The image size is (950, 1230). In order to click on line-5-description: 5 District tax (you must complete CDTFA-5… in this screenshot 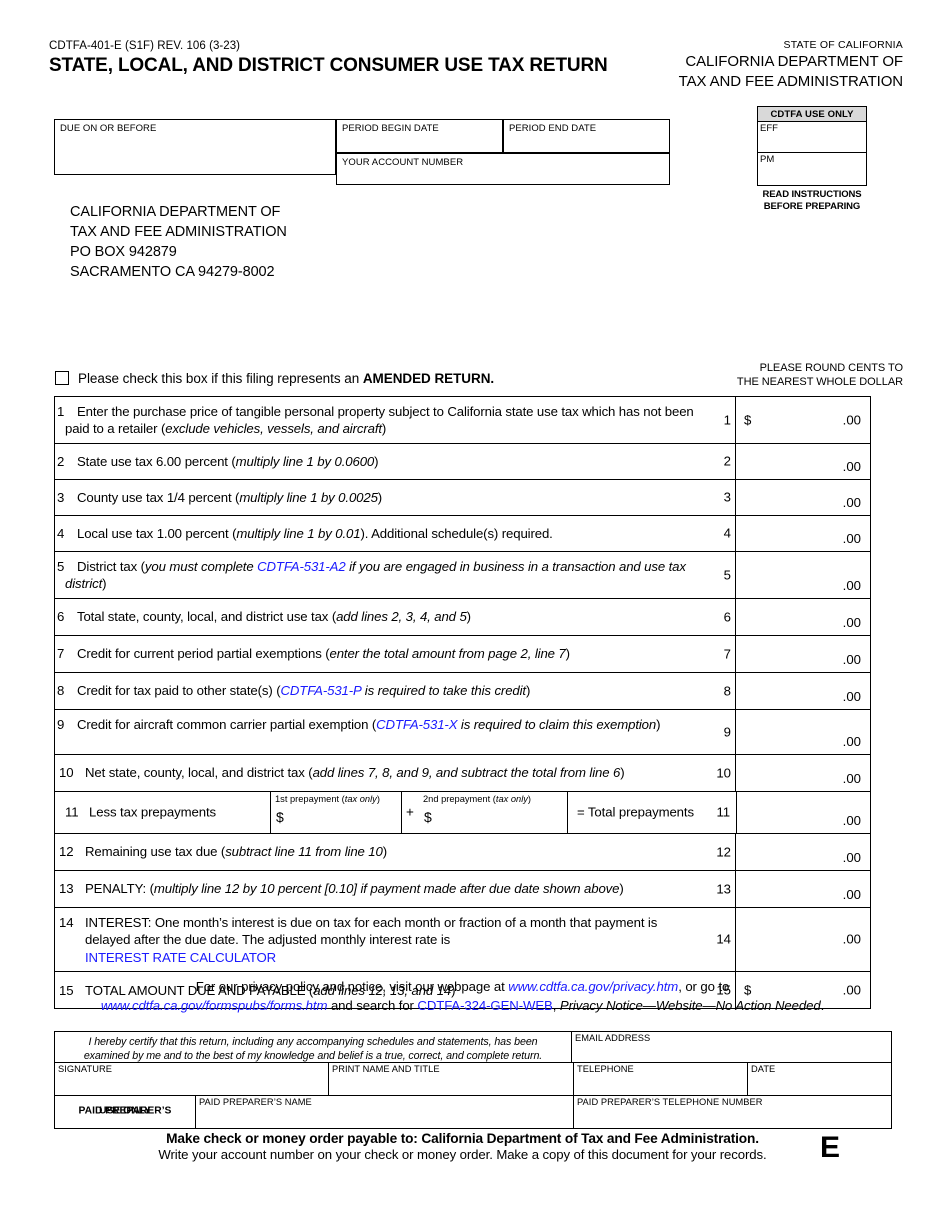, I will do `click(382, 575)`.